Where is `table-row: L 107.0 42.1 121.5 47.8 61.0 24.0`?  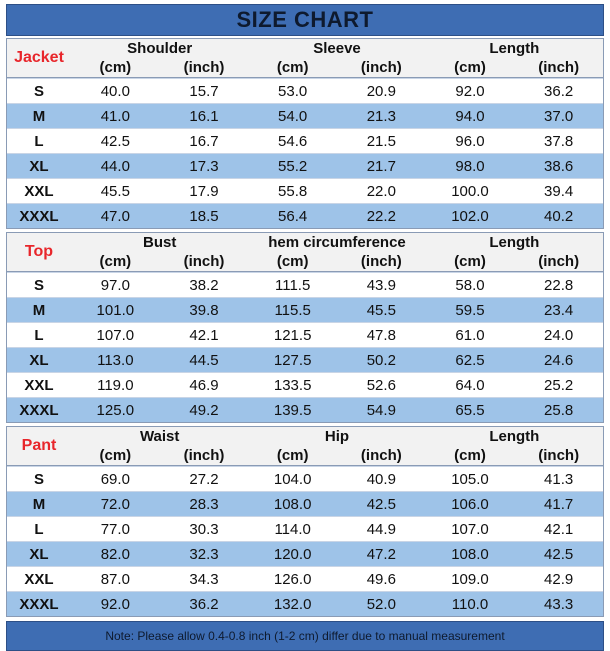 table-row: L 107.0 42.1 121.5 47.8 61.0 24.0 is located at coordinates (305, 334).